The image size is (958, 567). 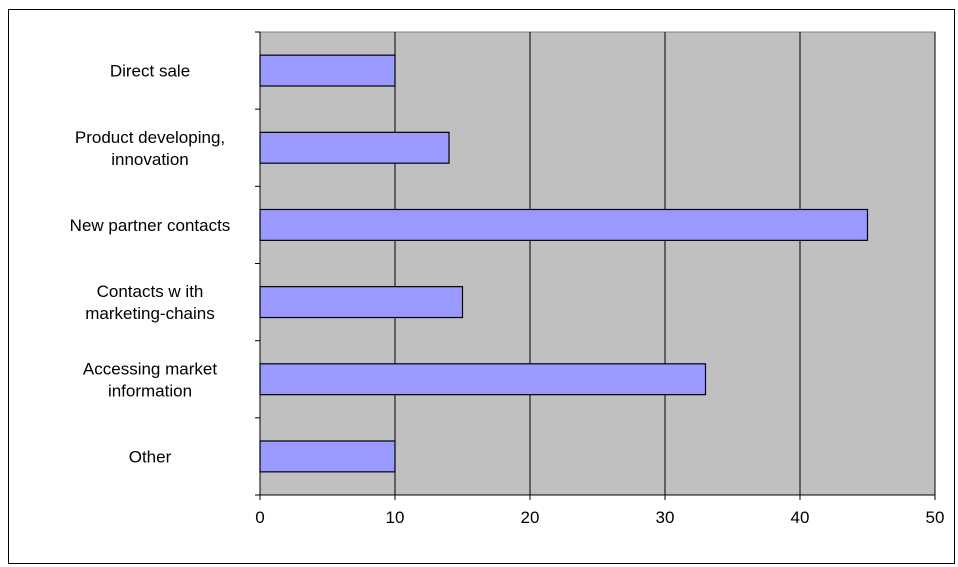 What do you see at coordinates (150, 159) in the screenshot?
I see `category-label-line: innovation` at bounding box center [150, 159].